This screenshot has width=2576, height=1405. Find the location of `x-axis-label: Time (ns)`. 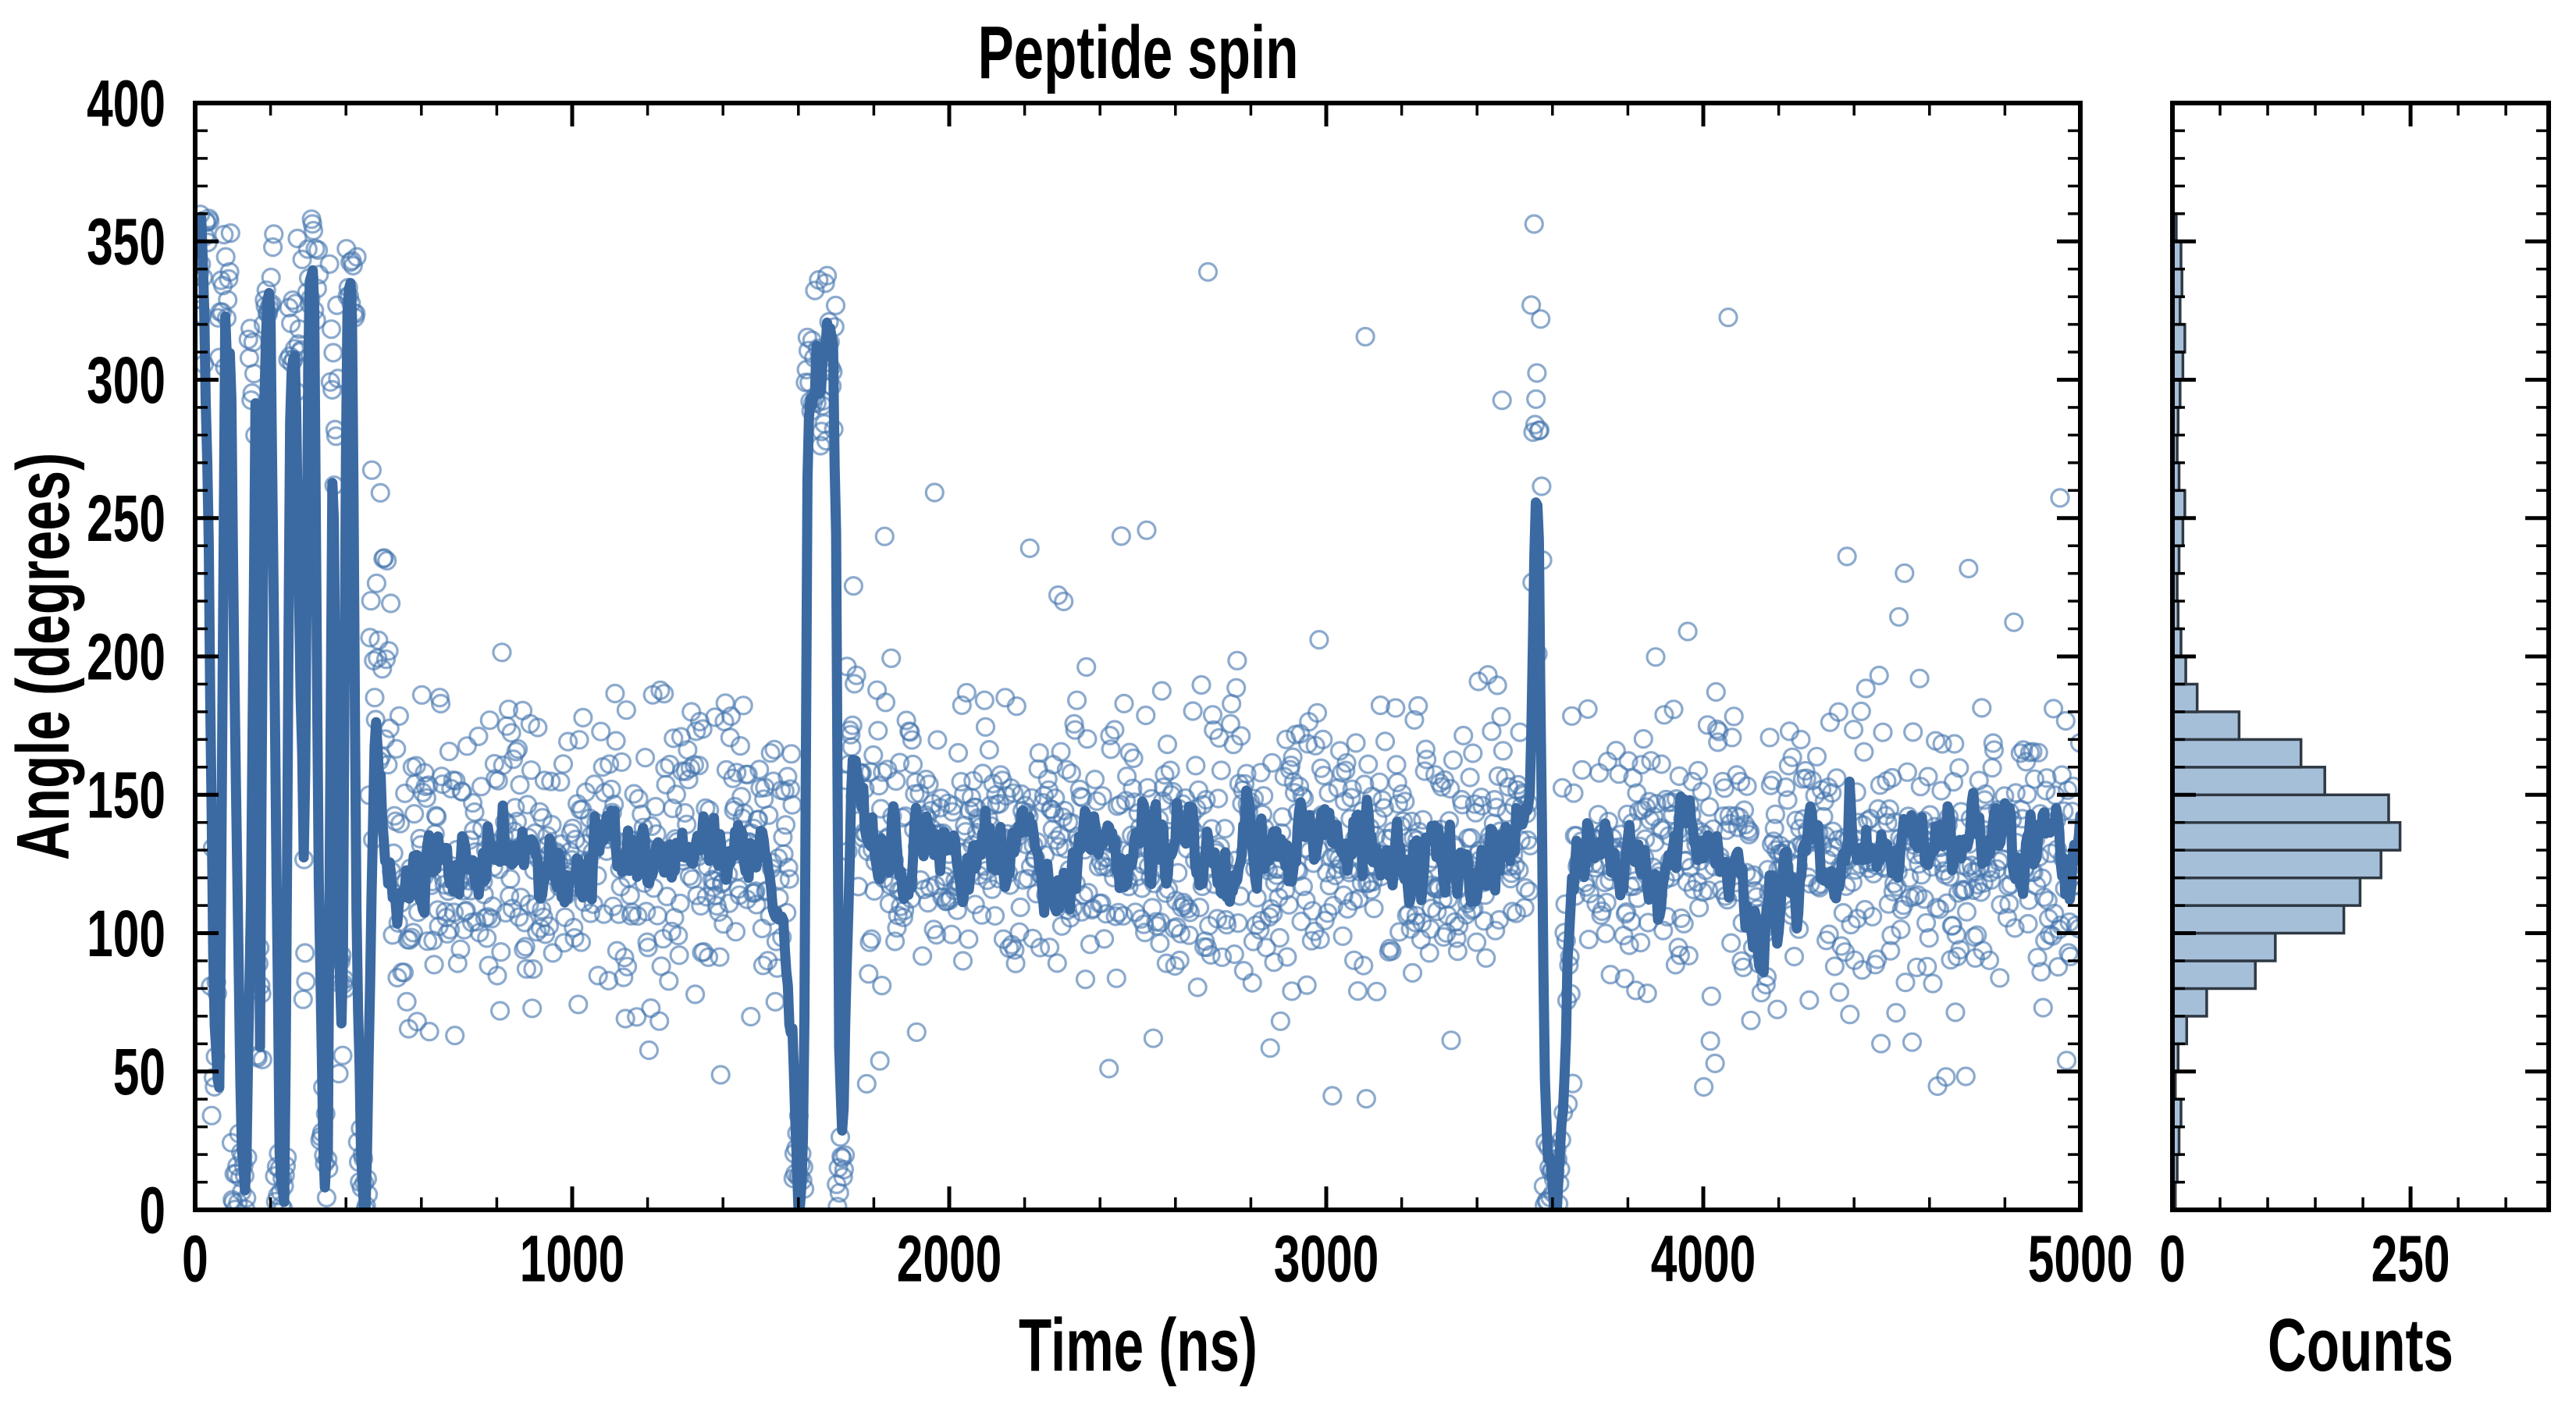

x-axis-label: Time (ns) is located at coordinates (1138, 1345).